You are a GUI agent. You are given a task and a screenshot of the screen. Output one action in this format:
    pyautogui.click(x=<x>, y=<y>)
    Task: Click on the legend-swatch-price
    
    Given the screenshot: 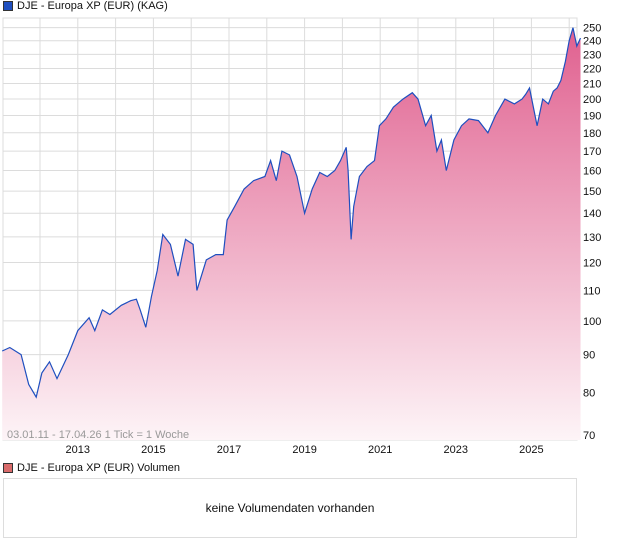 What is the action you would take?
    pyautogui.click(x=8, y=6)
    